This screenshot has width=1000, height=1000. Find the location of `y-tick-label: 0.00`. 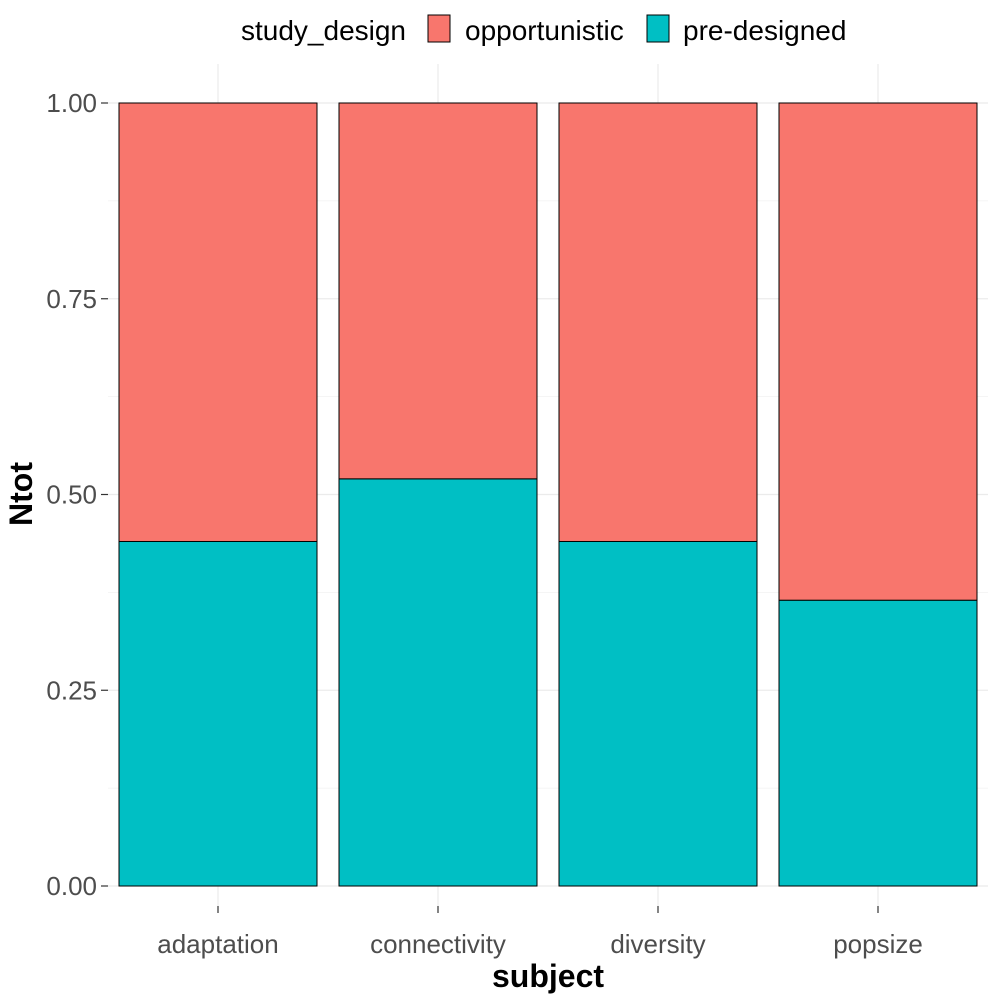

y-tick-label: 0.00 is located at coordinates (71, 886).